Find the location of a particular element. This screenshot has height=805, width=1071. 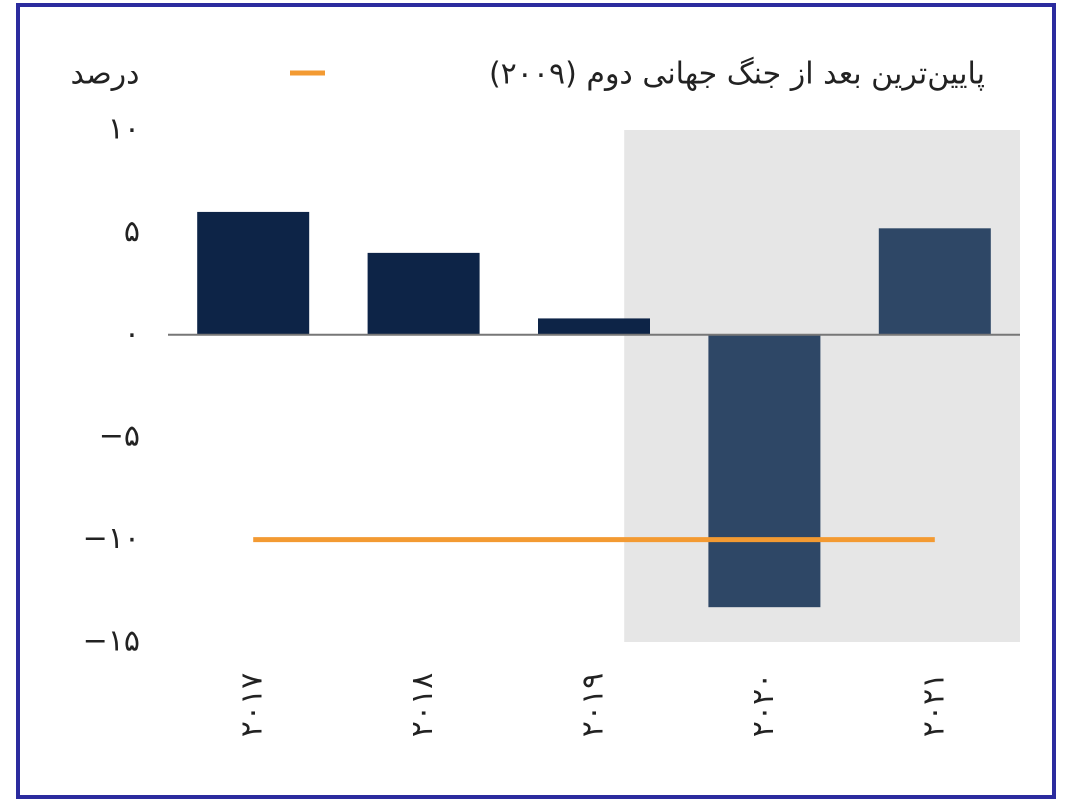

y-tick-label: −۵ is located at coordinates (119, 436).